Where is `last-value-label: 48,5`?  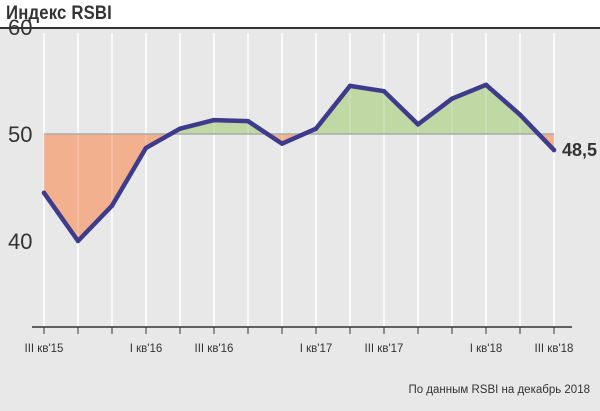 last-value-label: 48,5 is located at coordinates (579, 150).